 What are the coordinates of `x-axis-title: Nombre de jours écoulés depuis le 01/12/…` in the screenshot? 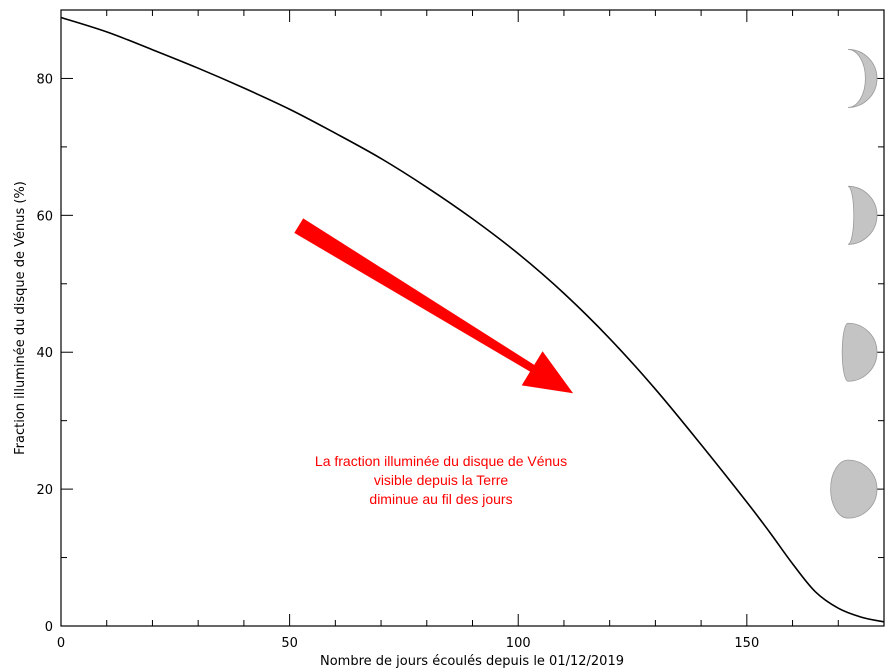 It's located at (472, 661).